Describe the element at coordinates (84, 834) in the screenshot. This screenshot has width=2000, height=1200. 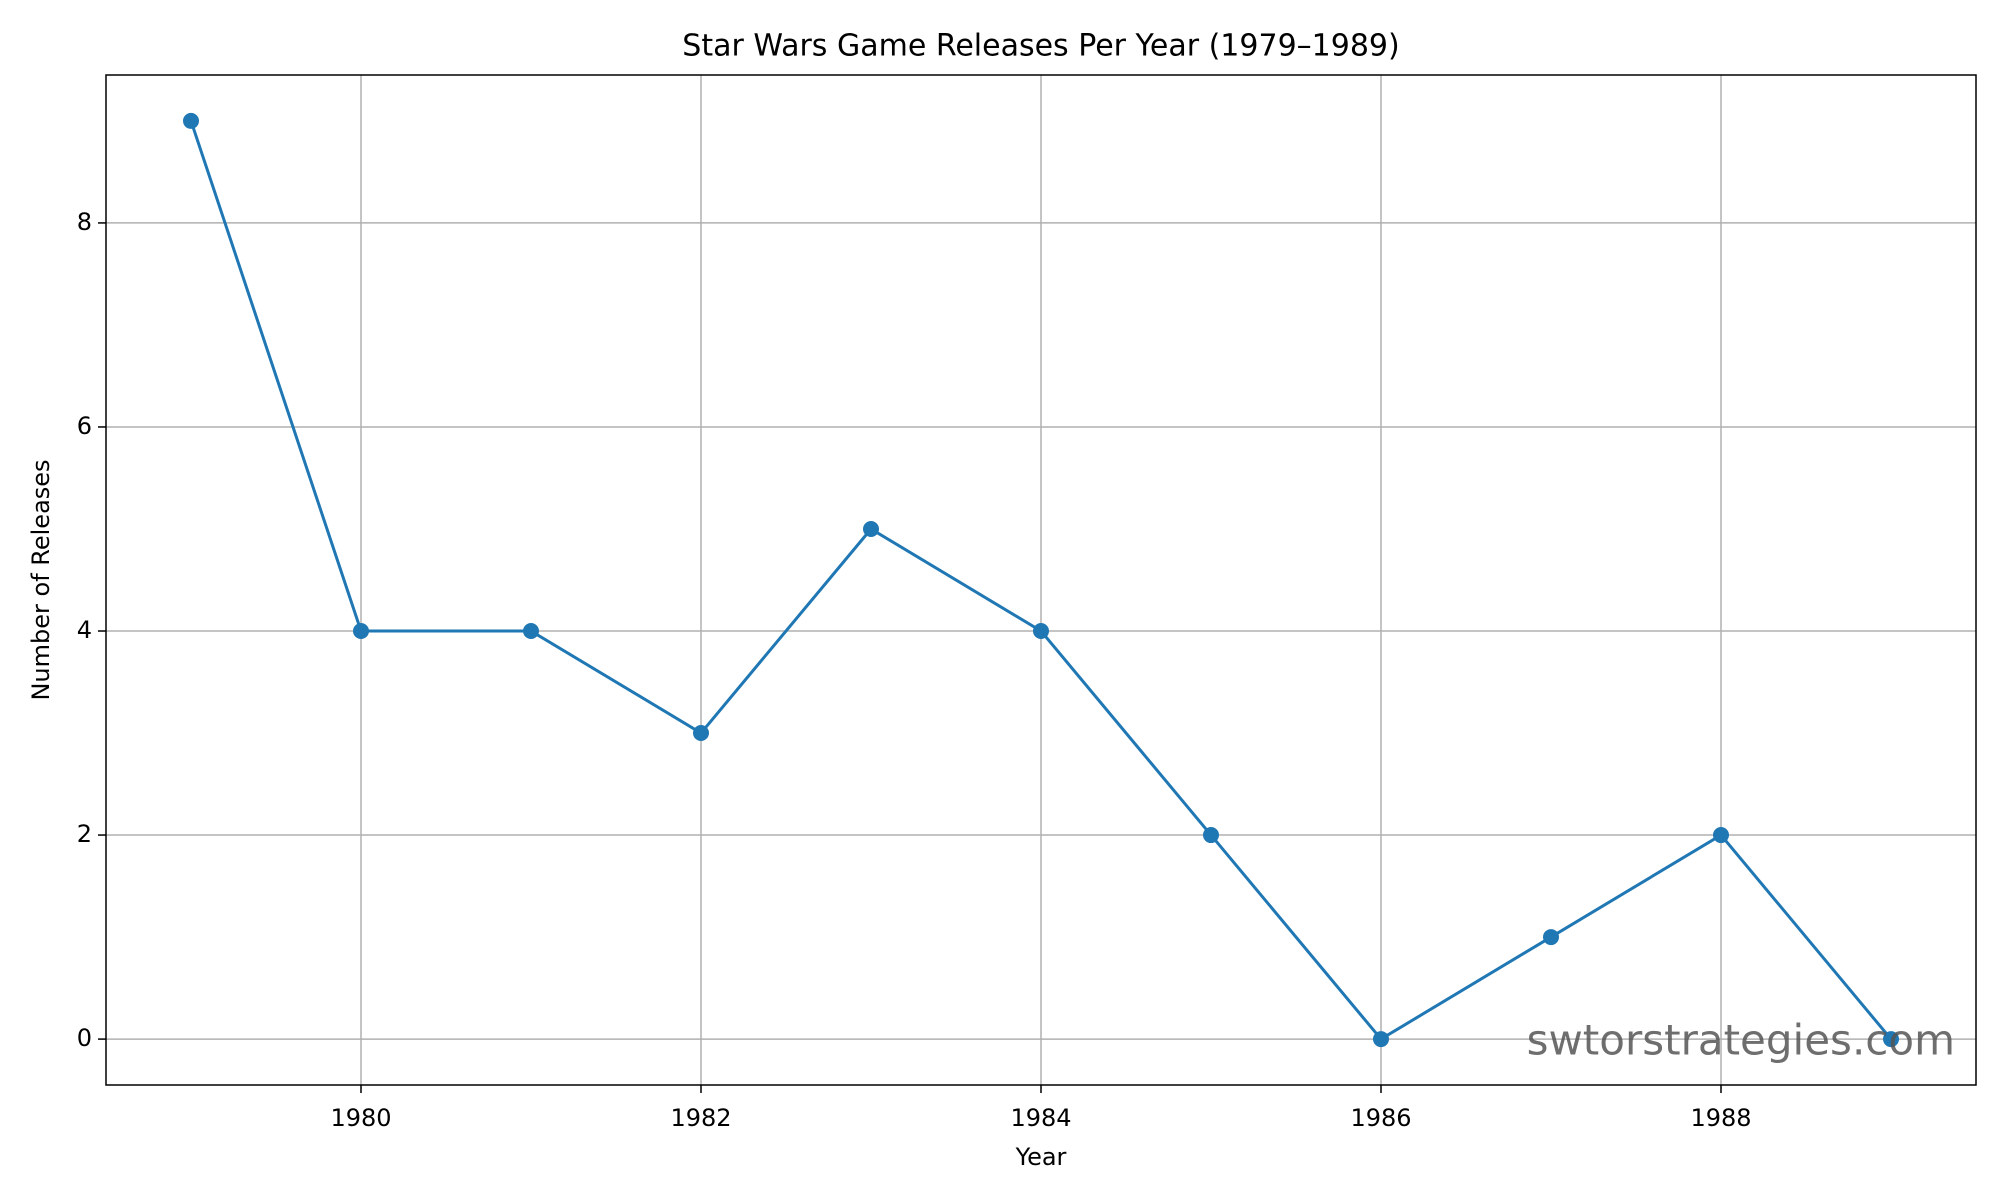
I see `y-tick-label: 2` at that location.